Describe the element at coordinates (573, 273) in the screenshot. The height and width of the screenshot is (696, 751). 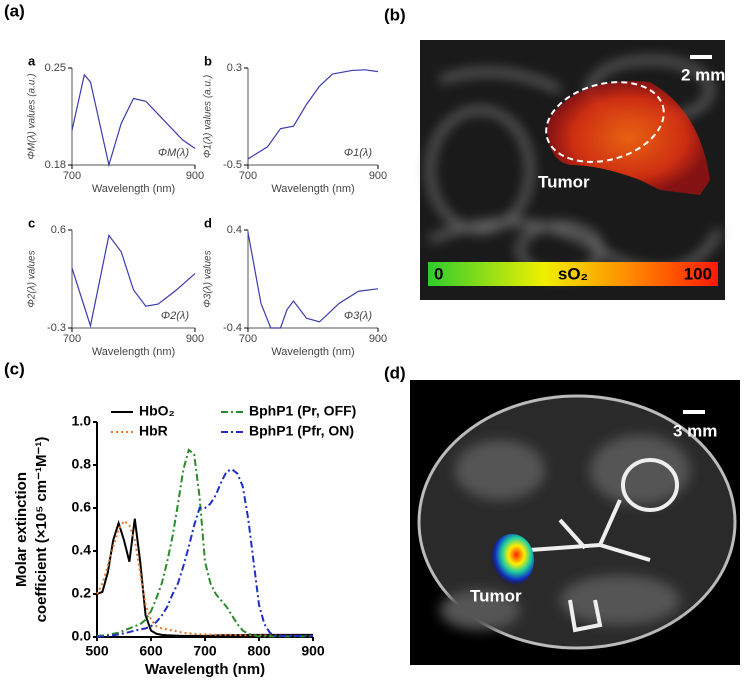
I see `colorbar-label: sO₂` at that location.